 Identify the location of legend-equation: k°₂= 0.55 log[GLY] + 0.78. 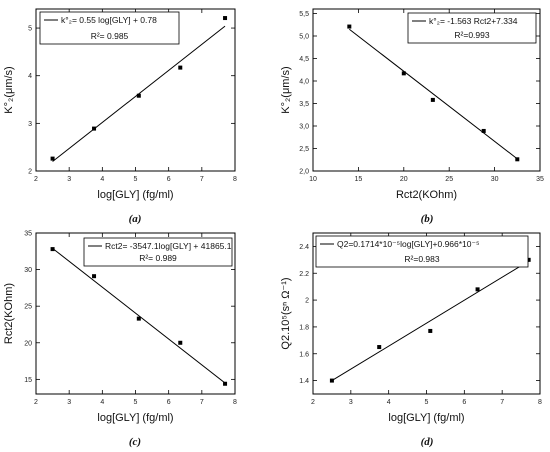
(109, 20).